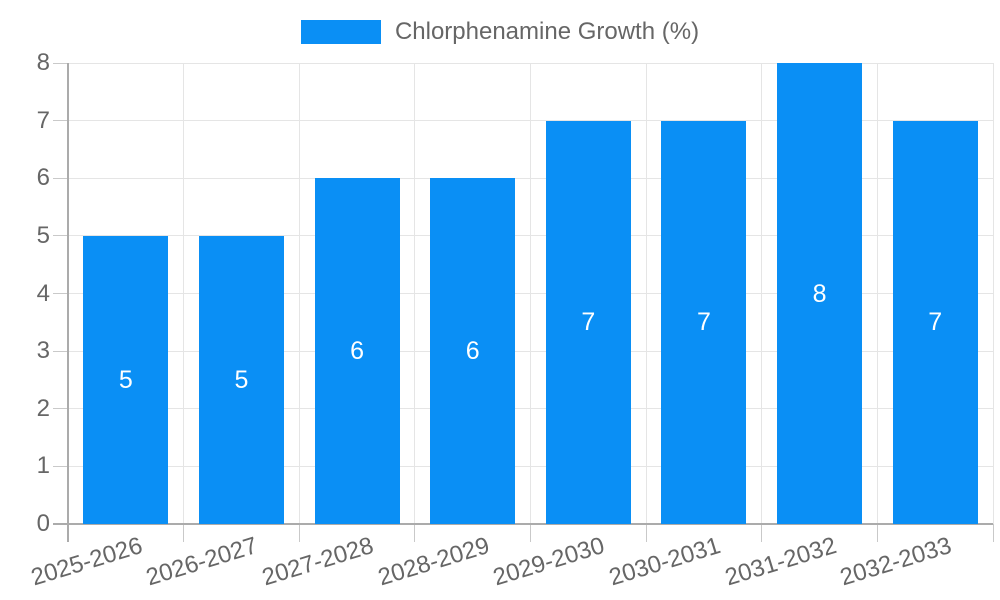 The width and height of the screenshot is (1000, 600). What do you see at coordinates (68, 302) in the screenshot?
I see `y-axis-line` at bounding box center [68, 302].